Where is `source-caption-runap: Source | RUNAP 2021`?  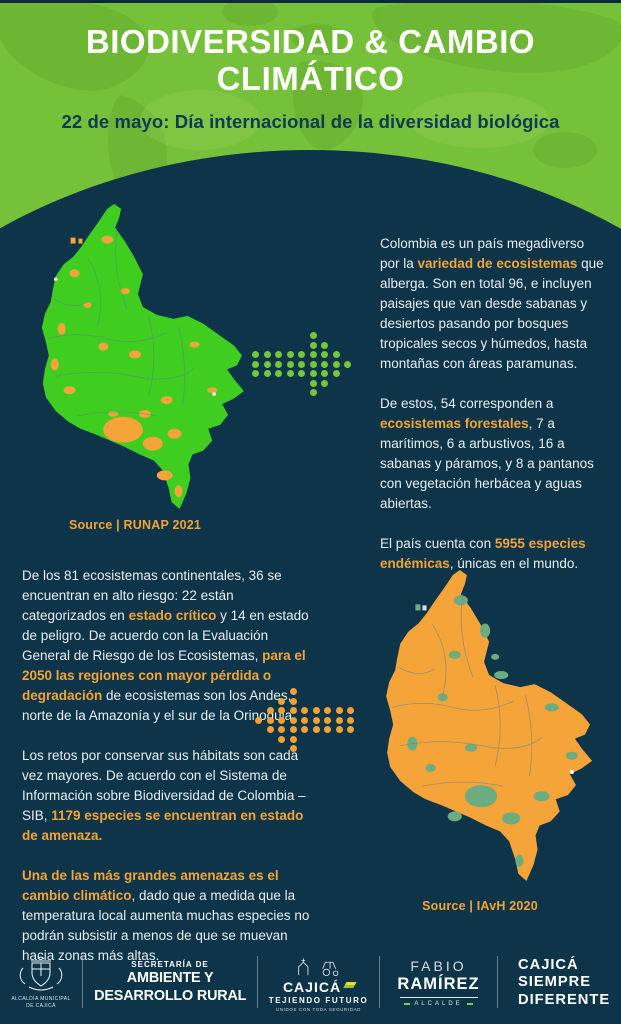
source-caption-runap: Source | RUNAP 2021 is located at coordinates (135, 525).